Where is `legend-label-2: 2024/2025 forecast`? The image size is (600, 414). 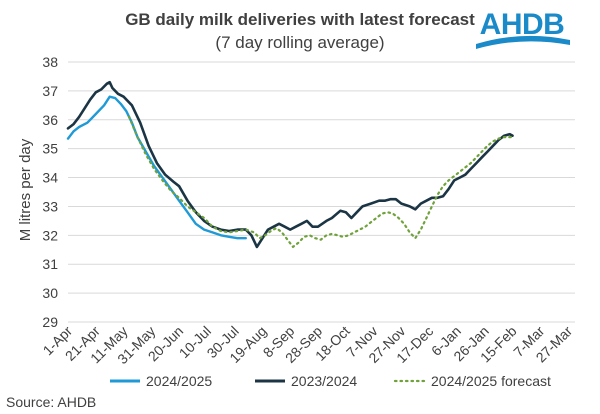 legend-label-2: 2024/2025 forecast is located at coordinates (491, 381).